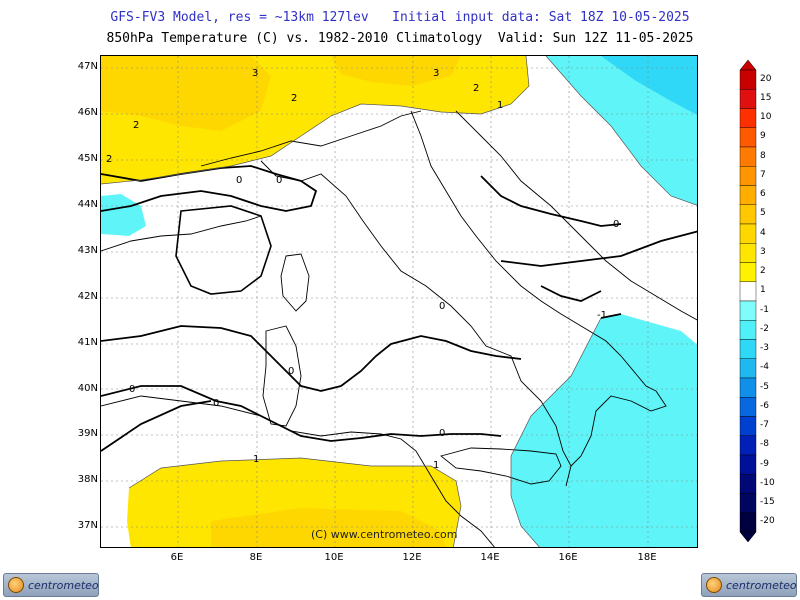 The width and height of the screenshot is (800, 600). I want to click on colorbar-label: 4, so click(763, 232).